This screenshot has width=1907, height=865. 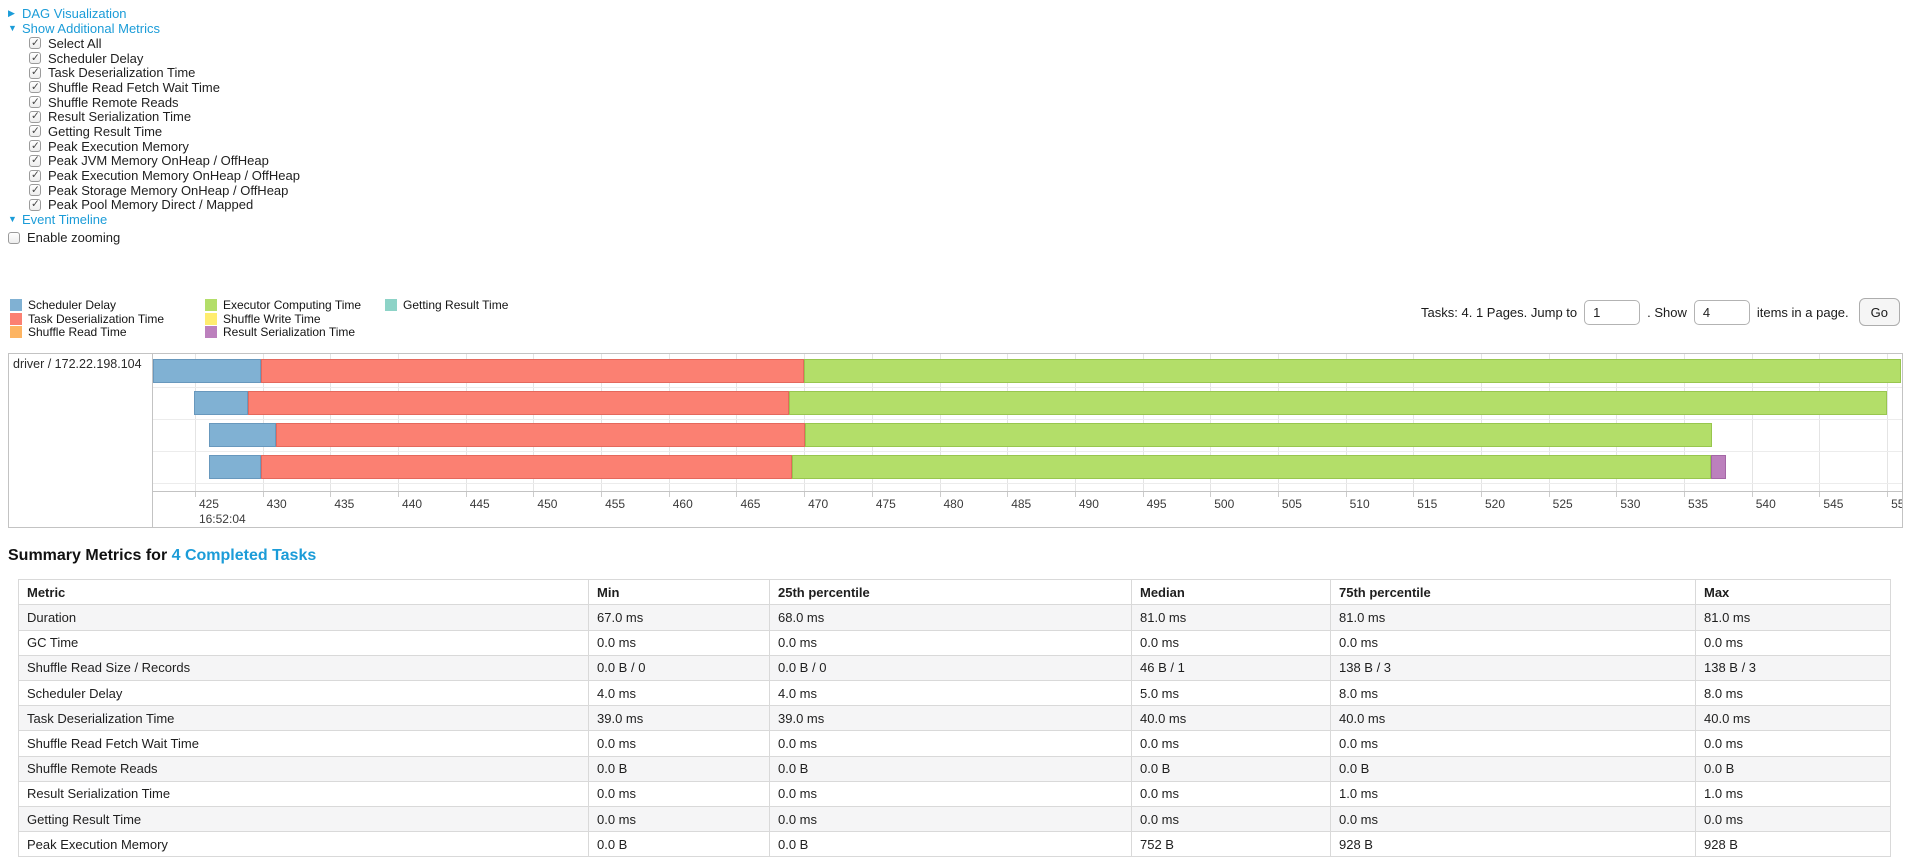 I want to click on x-axis-tick-label: 545, so click(x=1833, y=504).